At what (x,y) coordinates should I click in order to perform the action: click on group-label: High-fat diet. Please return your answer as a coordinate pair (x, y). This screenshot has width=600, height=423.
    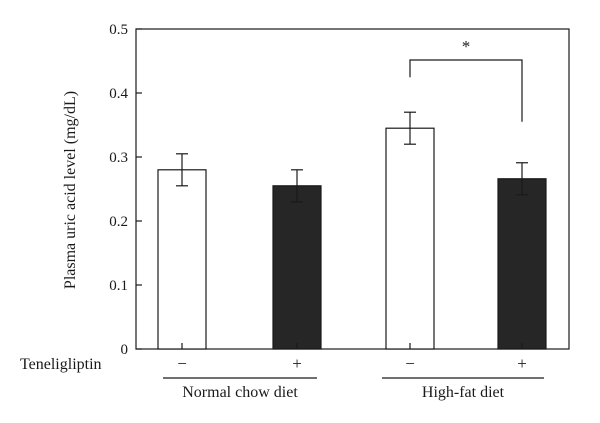
    Looking at the image, I should click on (463, 392).